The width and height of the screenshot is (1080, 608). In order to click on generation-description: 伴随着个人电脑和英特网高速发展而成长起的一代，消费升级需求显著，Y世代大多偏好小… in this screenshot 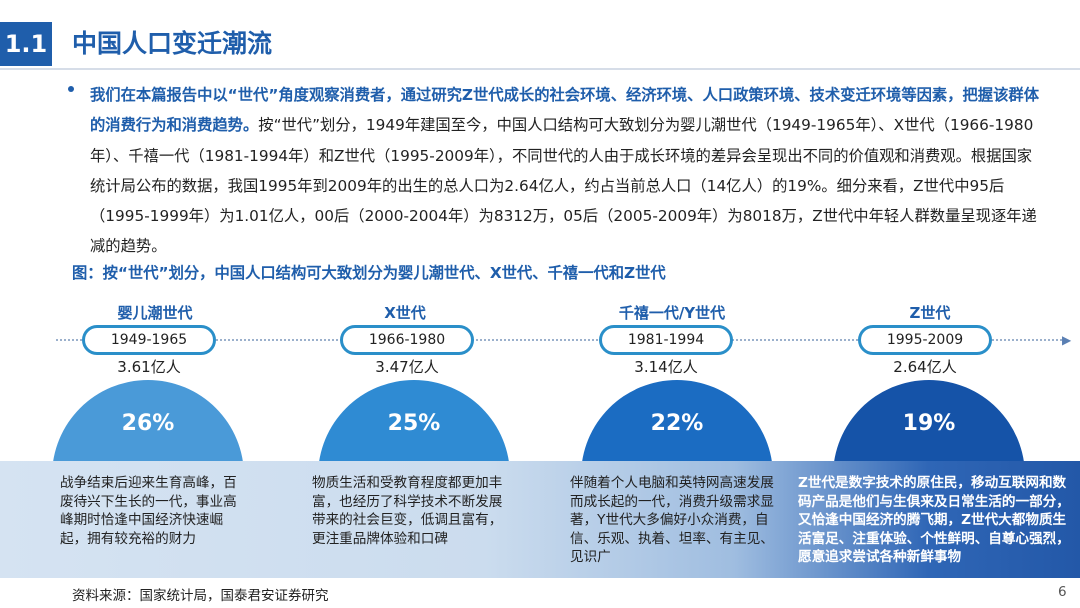, I will do `click(672, 520)`.